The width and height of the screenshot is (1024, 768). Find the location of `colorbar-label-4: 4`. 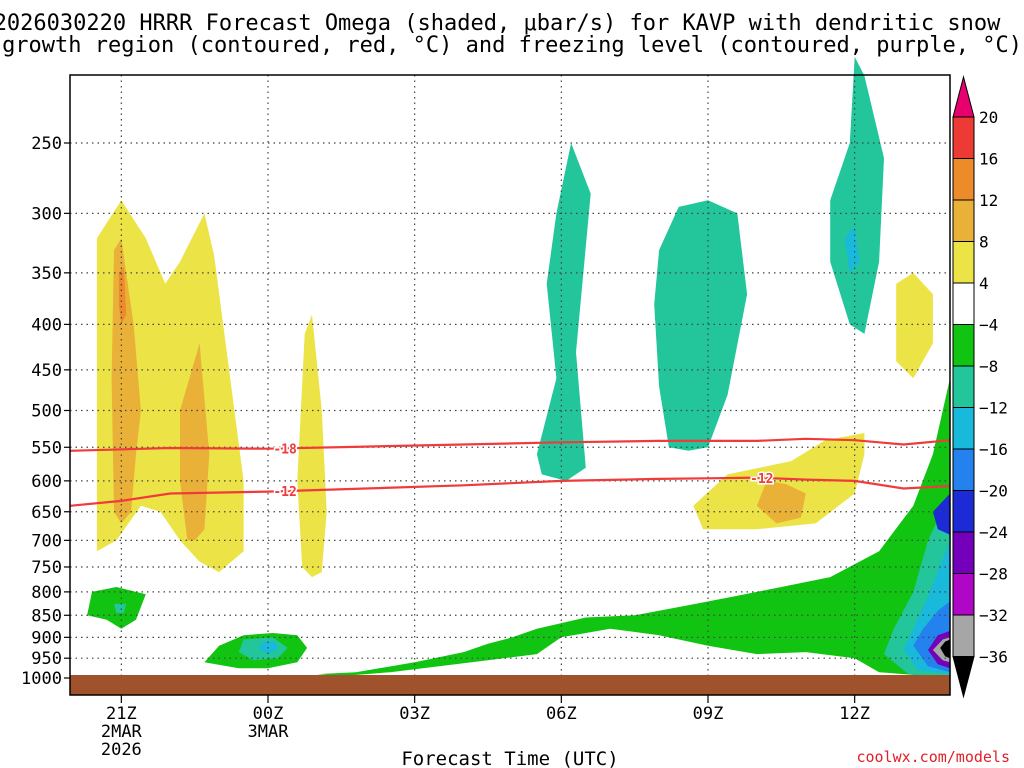

colorbar-label-4: 4 is located at coordinates (984, 283).